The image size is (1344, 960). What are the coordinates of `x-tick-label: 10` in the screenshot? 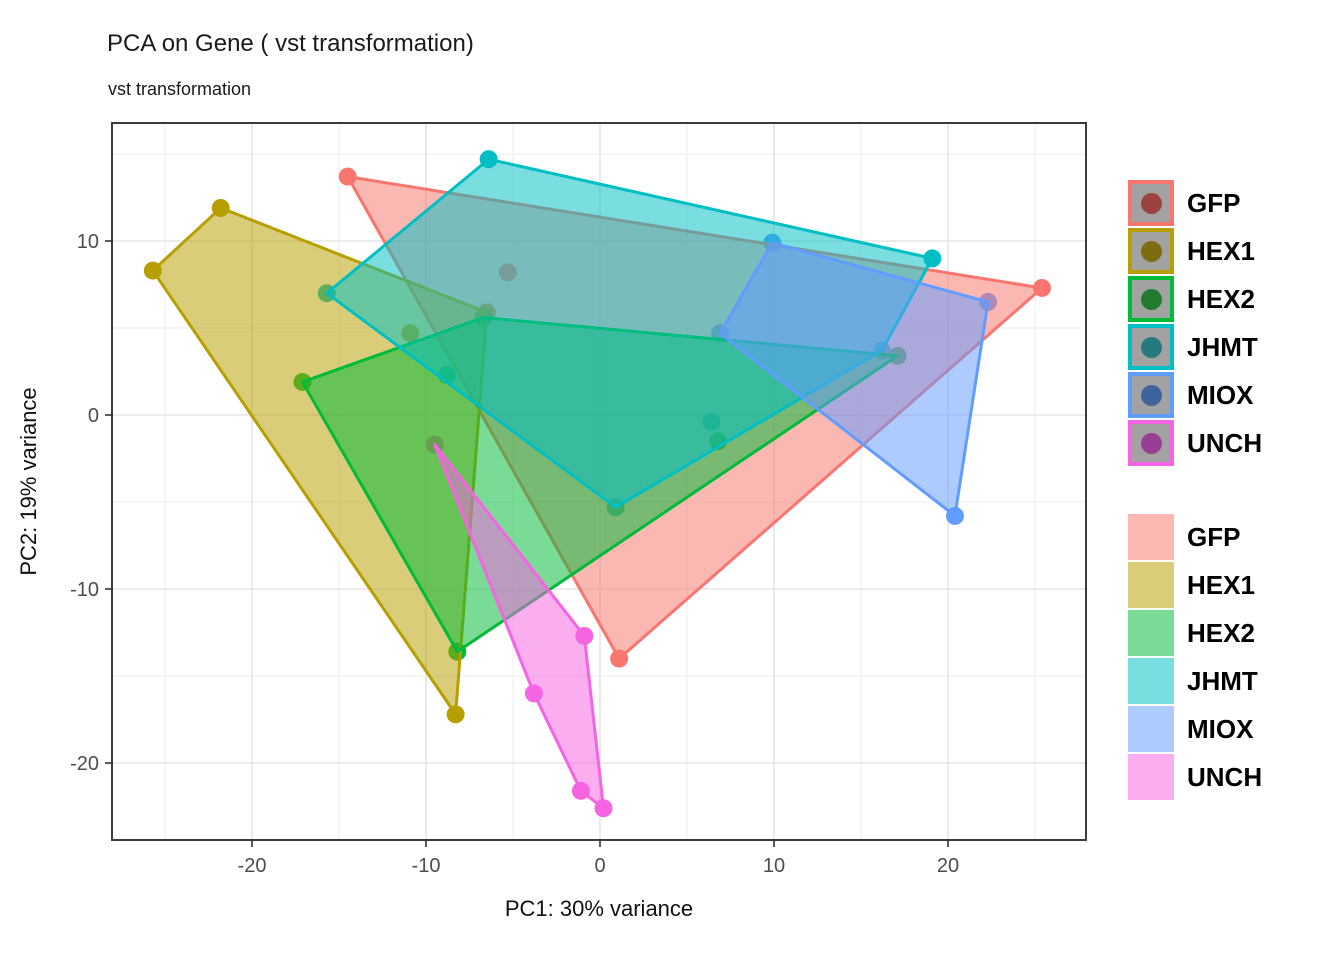 It's located at (774, 866).